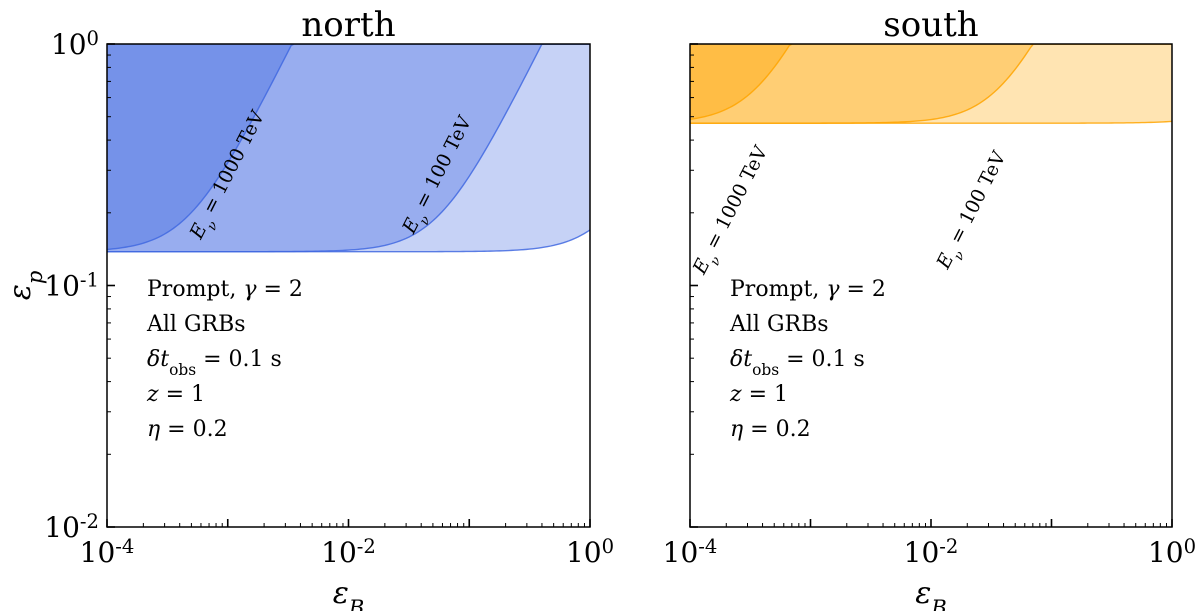  I want to click on panel-north-xtick-label: 10⁻⁴, so click(107, 552).